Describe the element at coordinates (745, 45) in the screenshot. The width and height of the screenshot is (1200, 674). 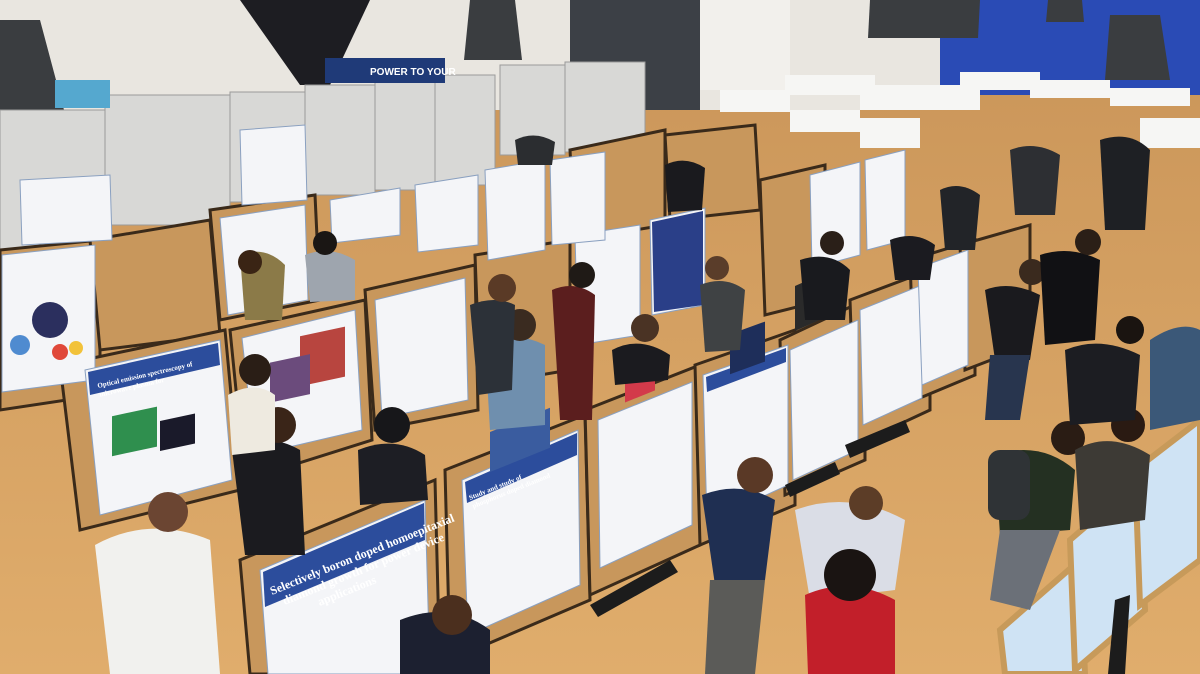
I see `room` at that location.